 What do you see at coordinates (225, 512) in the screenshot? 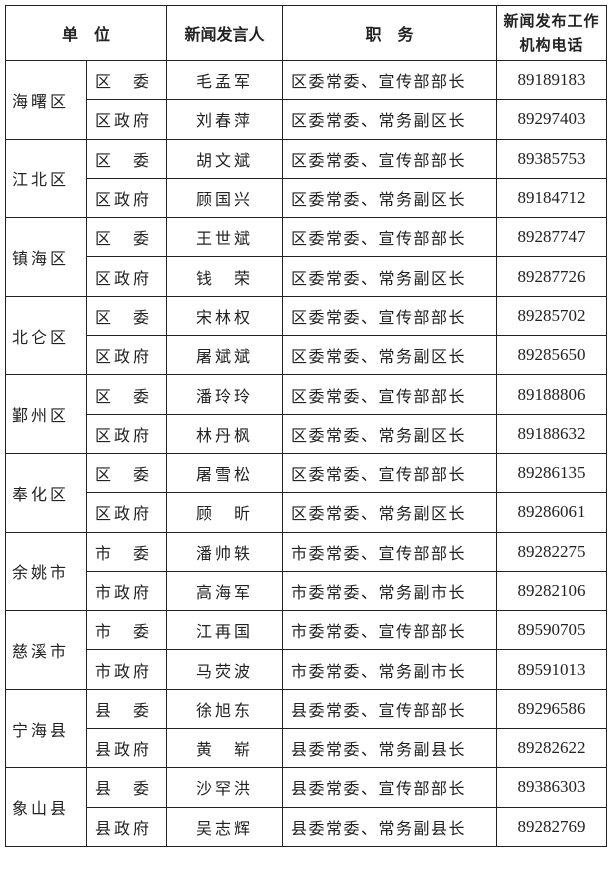
I see `spokesperson-cell: 顾 昕` at bounding box center [225, 512].